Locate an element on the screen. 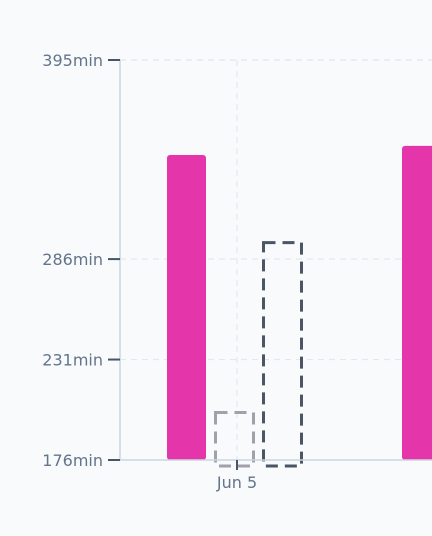  y-tick-label: 286min is located at coordinates (72, 259).